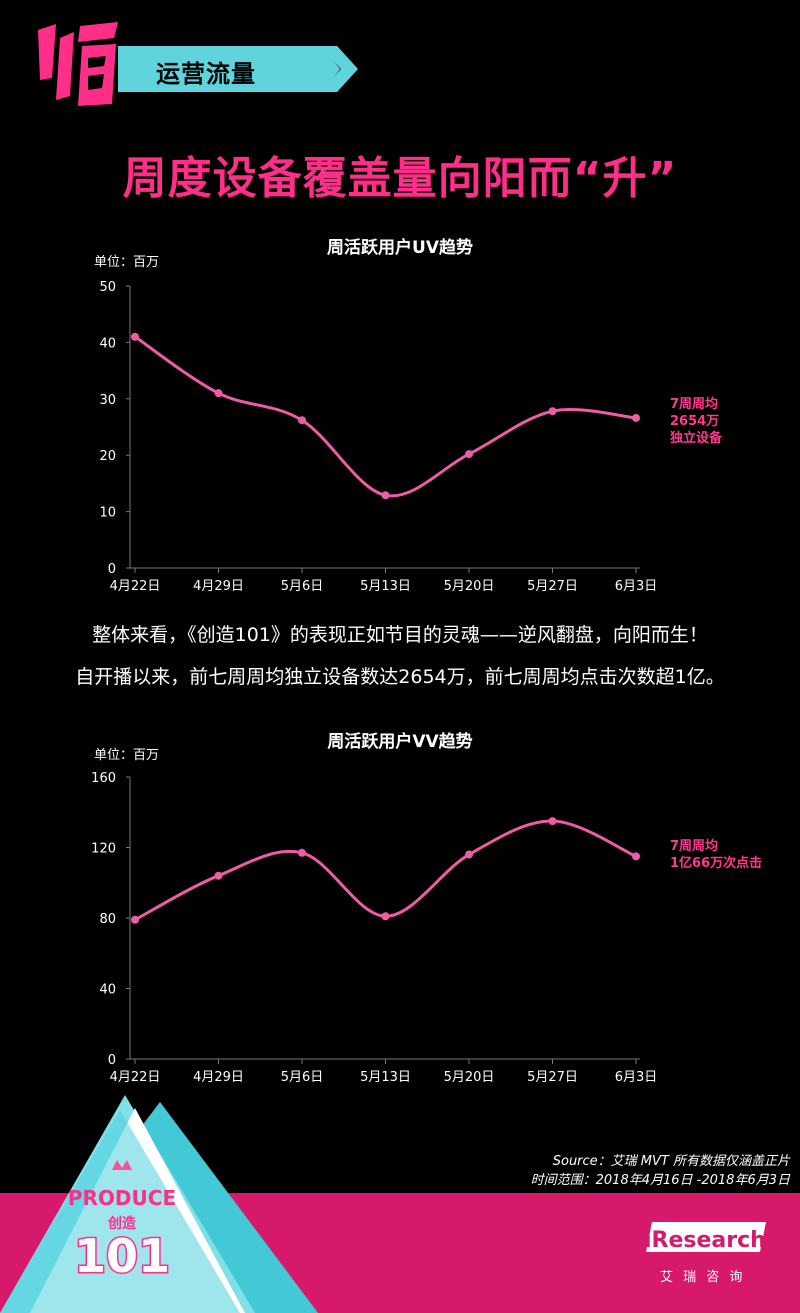  I want to click on chart2-y-tick-label: 160, so click(103, 778).